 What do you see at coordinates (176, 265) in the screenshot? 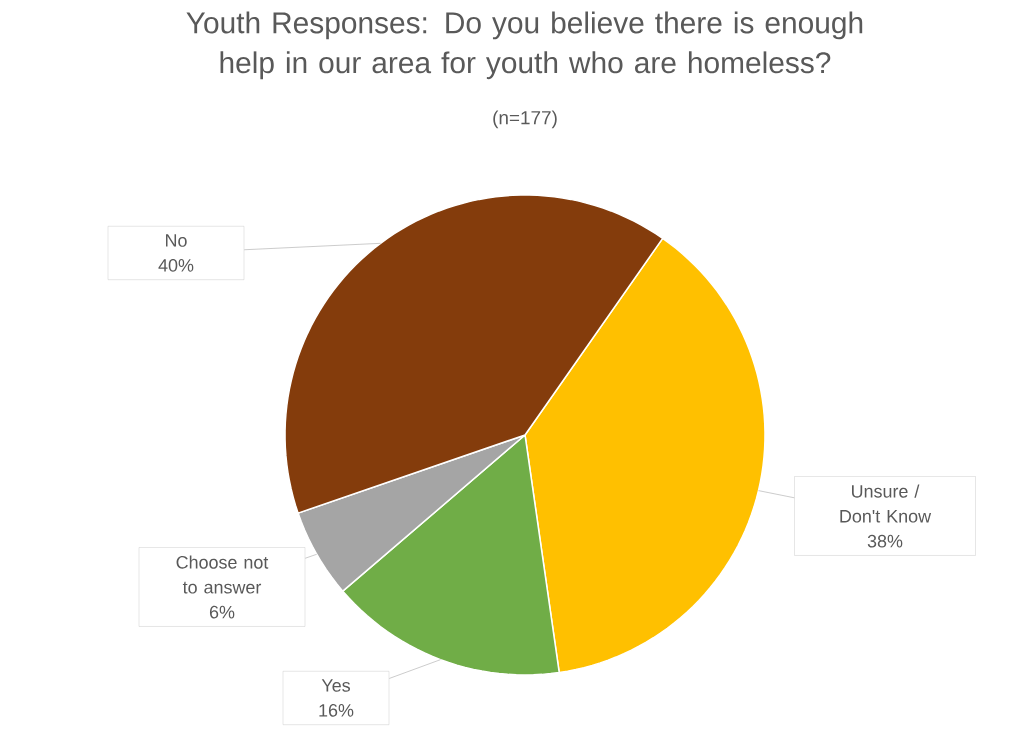
I see `data-label: 40%` at bounding box center [176, 265].